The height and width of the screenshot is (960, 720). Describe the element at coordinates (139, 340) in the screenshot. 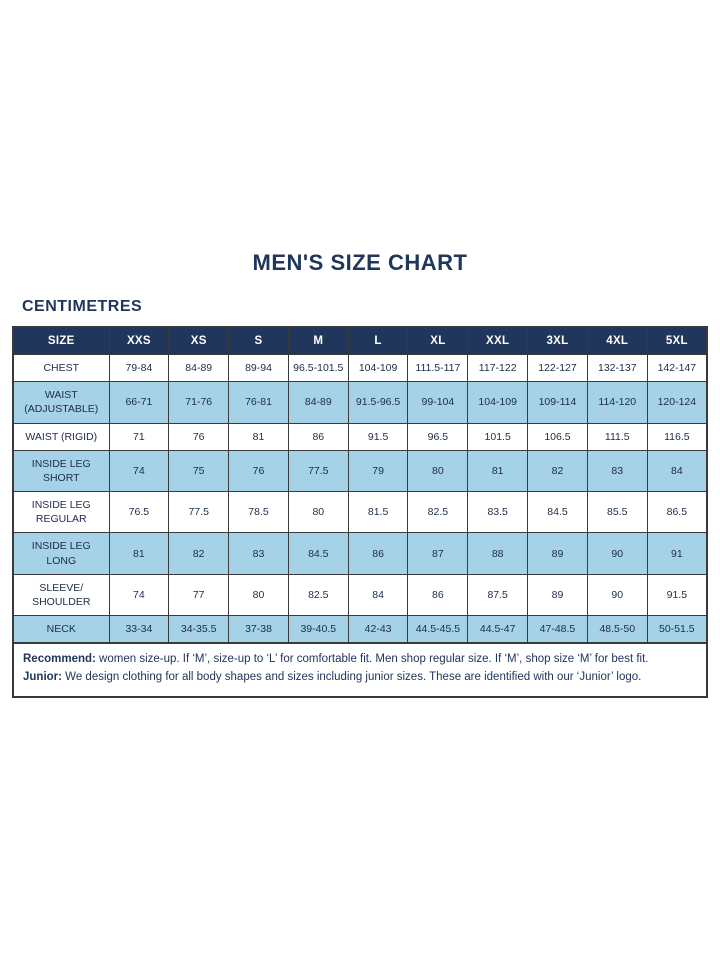

I see `size-column-header: XXS` at that location.